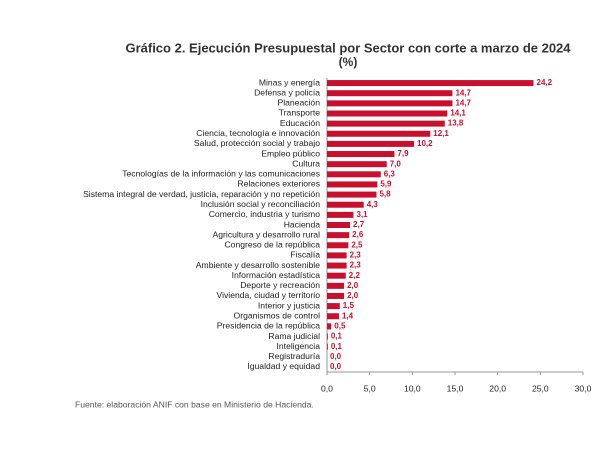 The width and height of the screenshot is (600, 455). Describe the element at coordinates (264, 214) in the screenshot. I see `y-tick-label: Comercio, industria y turismo` at that location.